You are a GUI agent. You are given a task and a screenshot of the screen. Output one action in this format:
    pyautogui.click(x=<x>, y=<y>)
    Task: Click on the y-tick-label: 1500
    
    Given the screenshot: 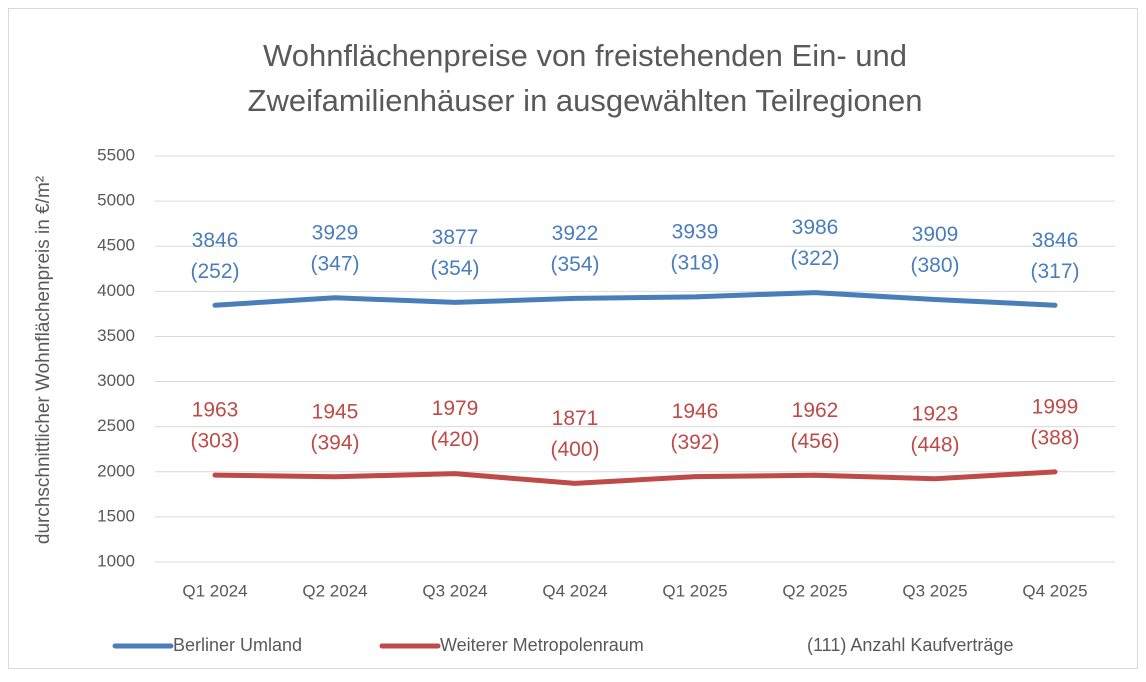 What is the action you would take?
    pyautogui.click(x=116, y=515)
    